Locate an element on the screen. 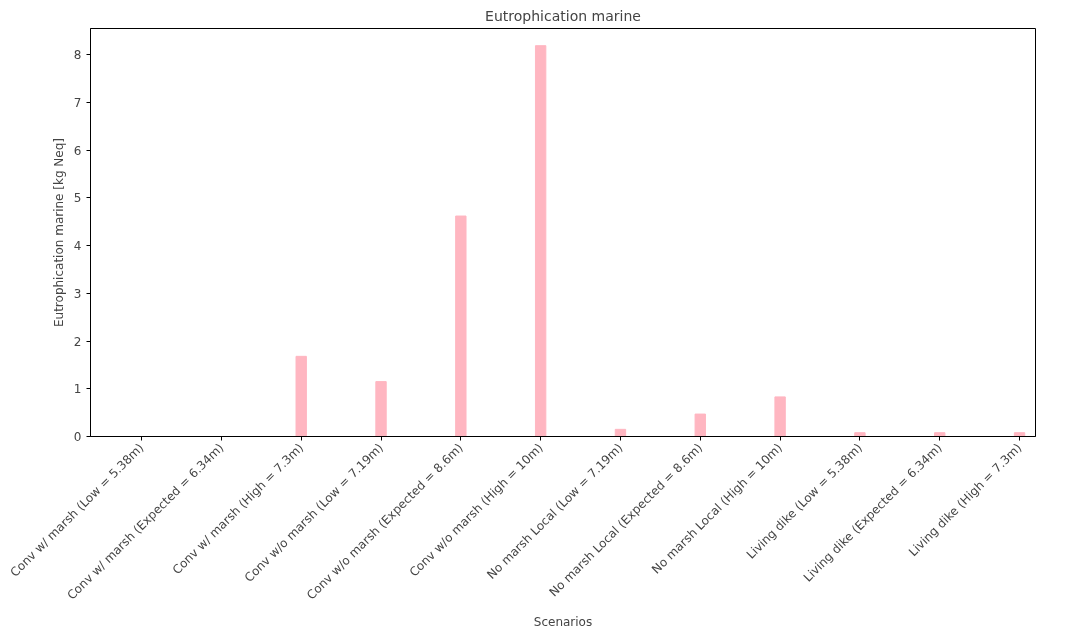 The width and height of the screenshot is (1065, 637). y-tick-label: 6 is located at coordinates (77, 150).